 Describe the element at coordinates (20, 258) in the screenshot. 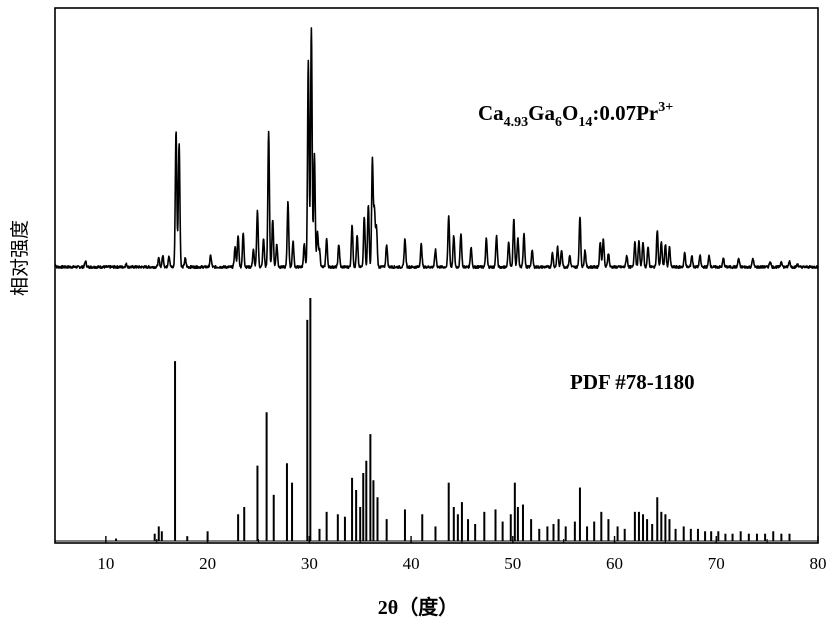

I see `y-axis-label: 相对强度` at that location.